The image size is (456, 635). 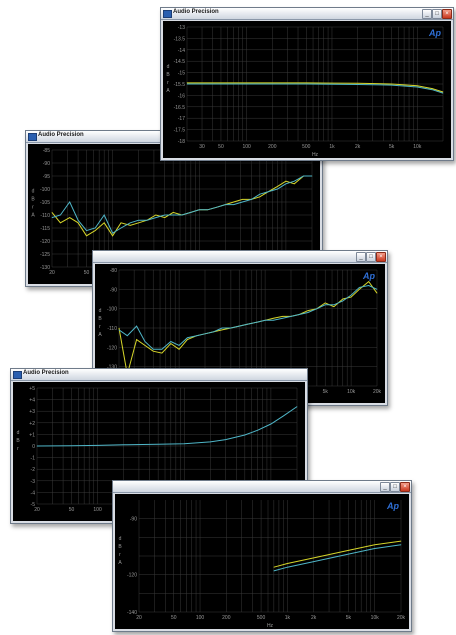 What do you see at coordinates (168, 75) in the screenshot?
I see `y-axis-label: B` at bounding box center [168, 75].